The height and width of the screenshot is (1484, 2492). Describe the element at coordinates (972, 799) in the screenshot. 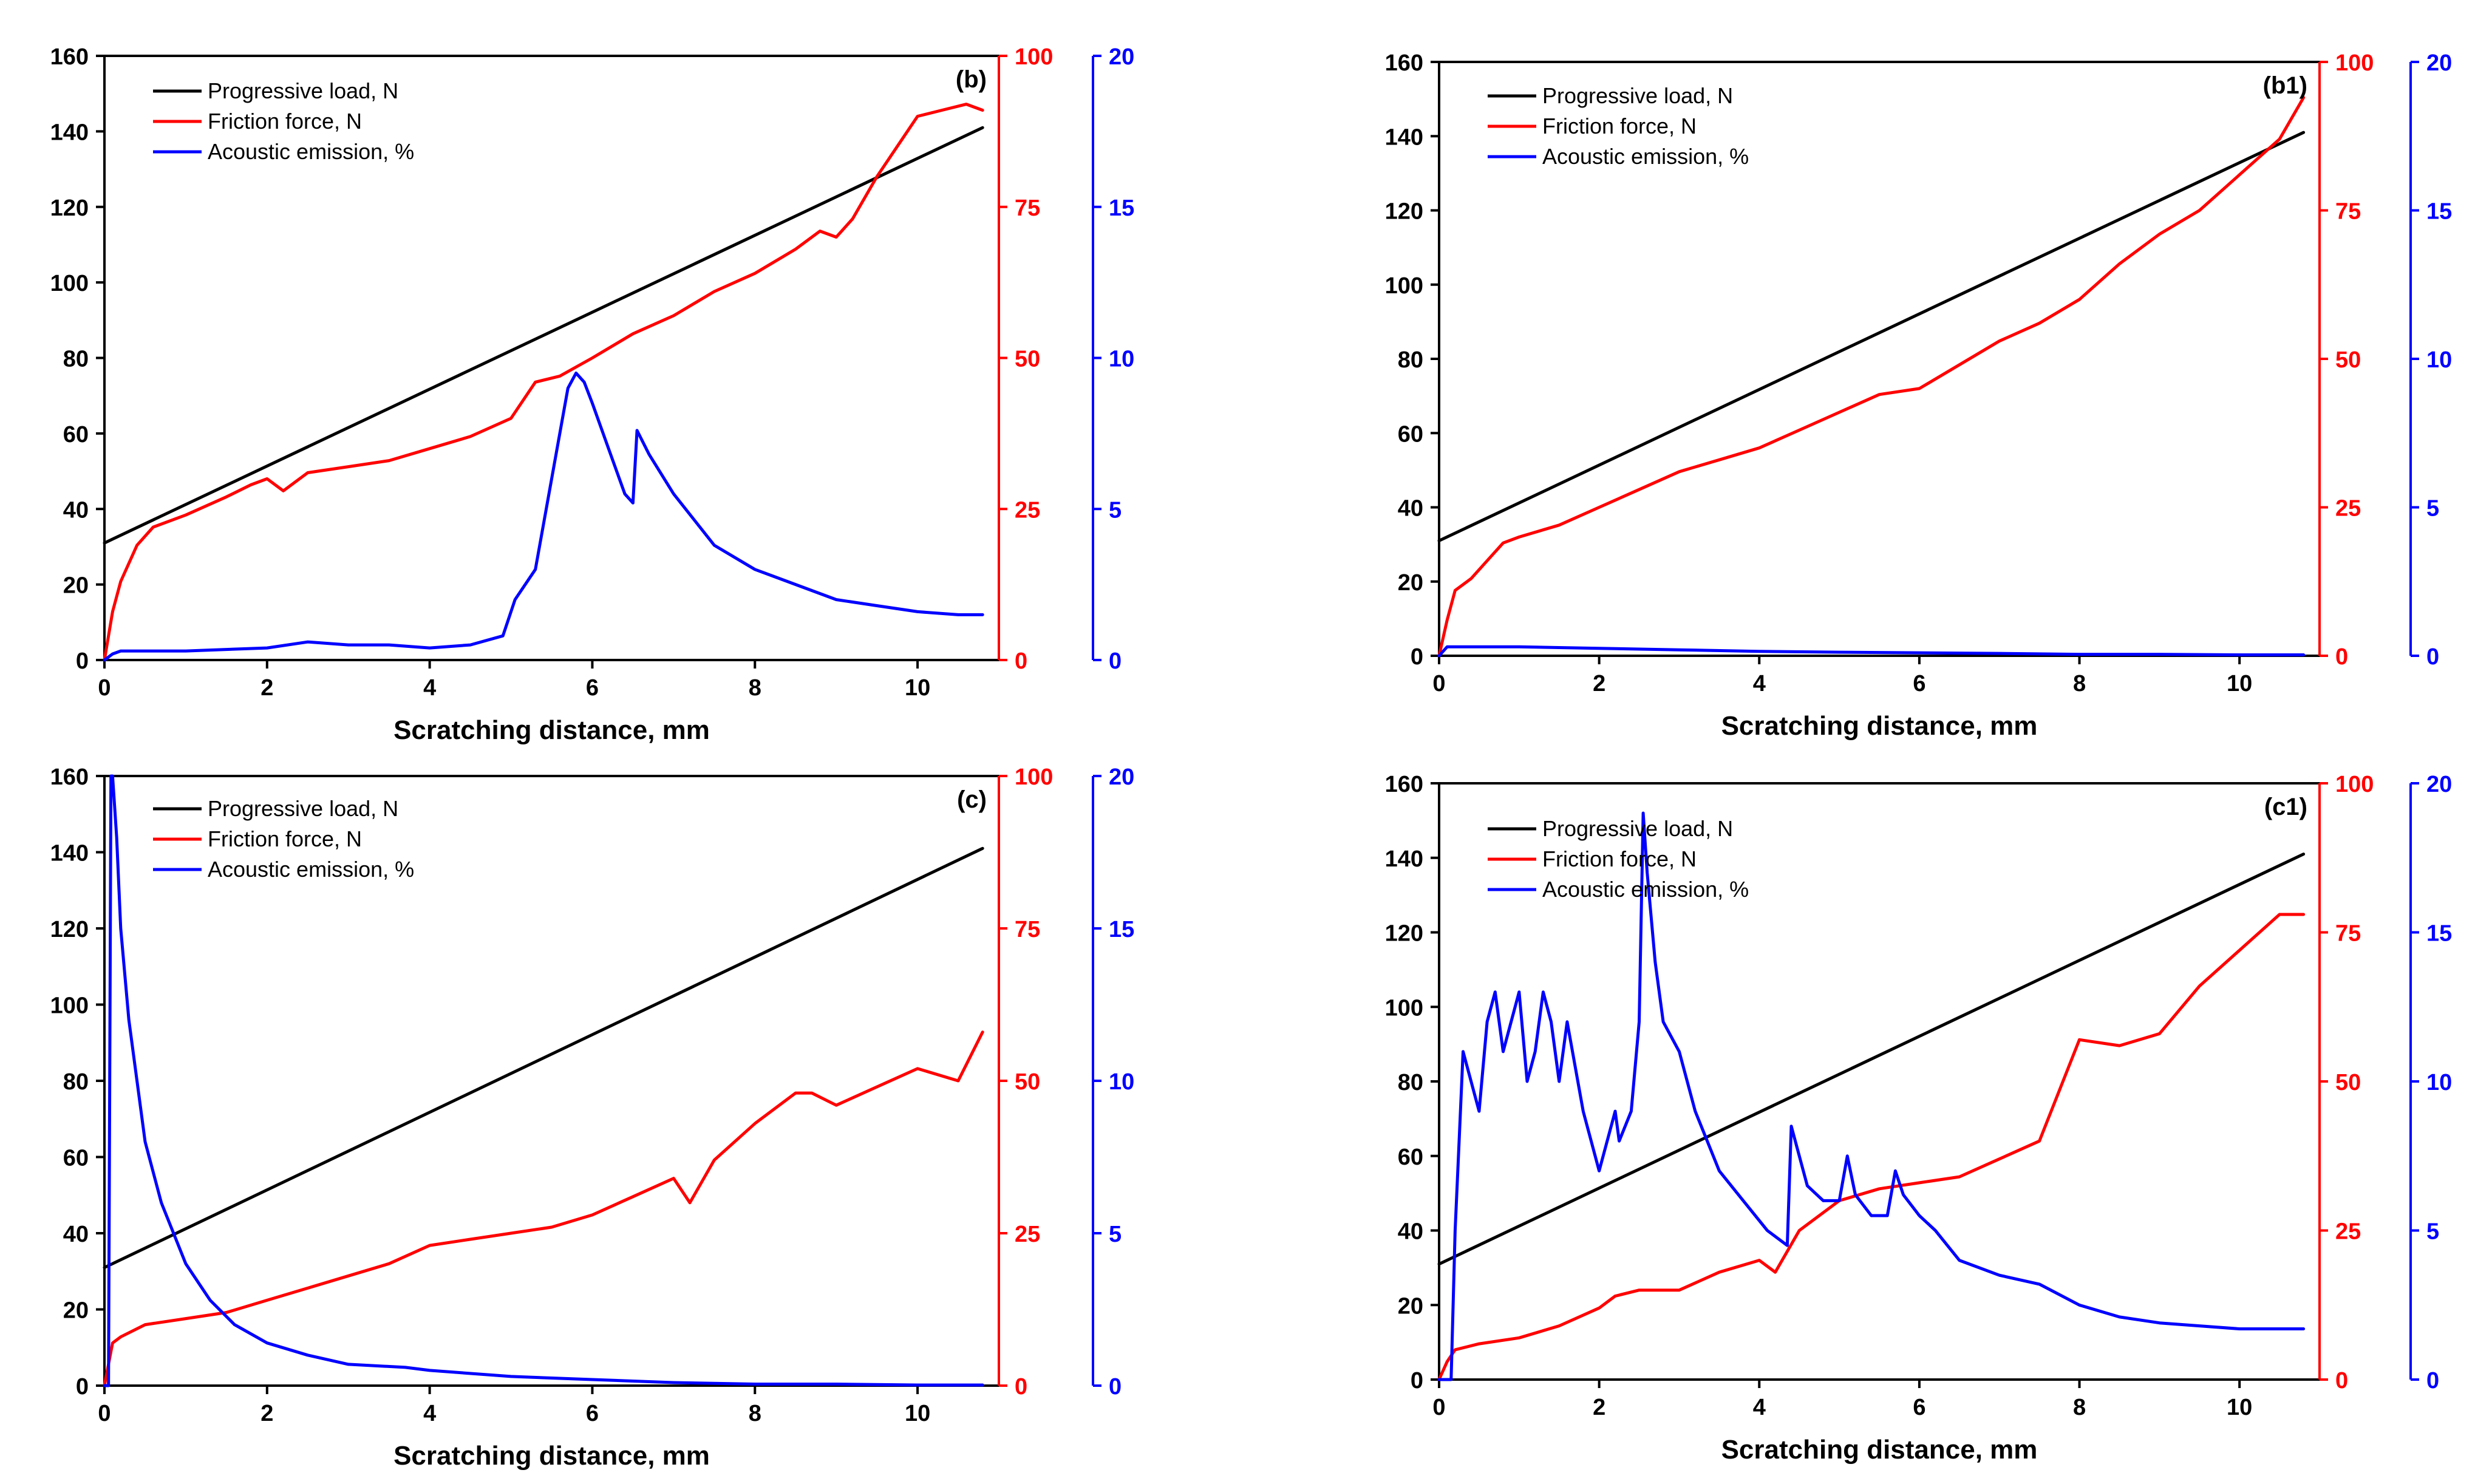

I see `panel-label: (c)` at that location.